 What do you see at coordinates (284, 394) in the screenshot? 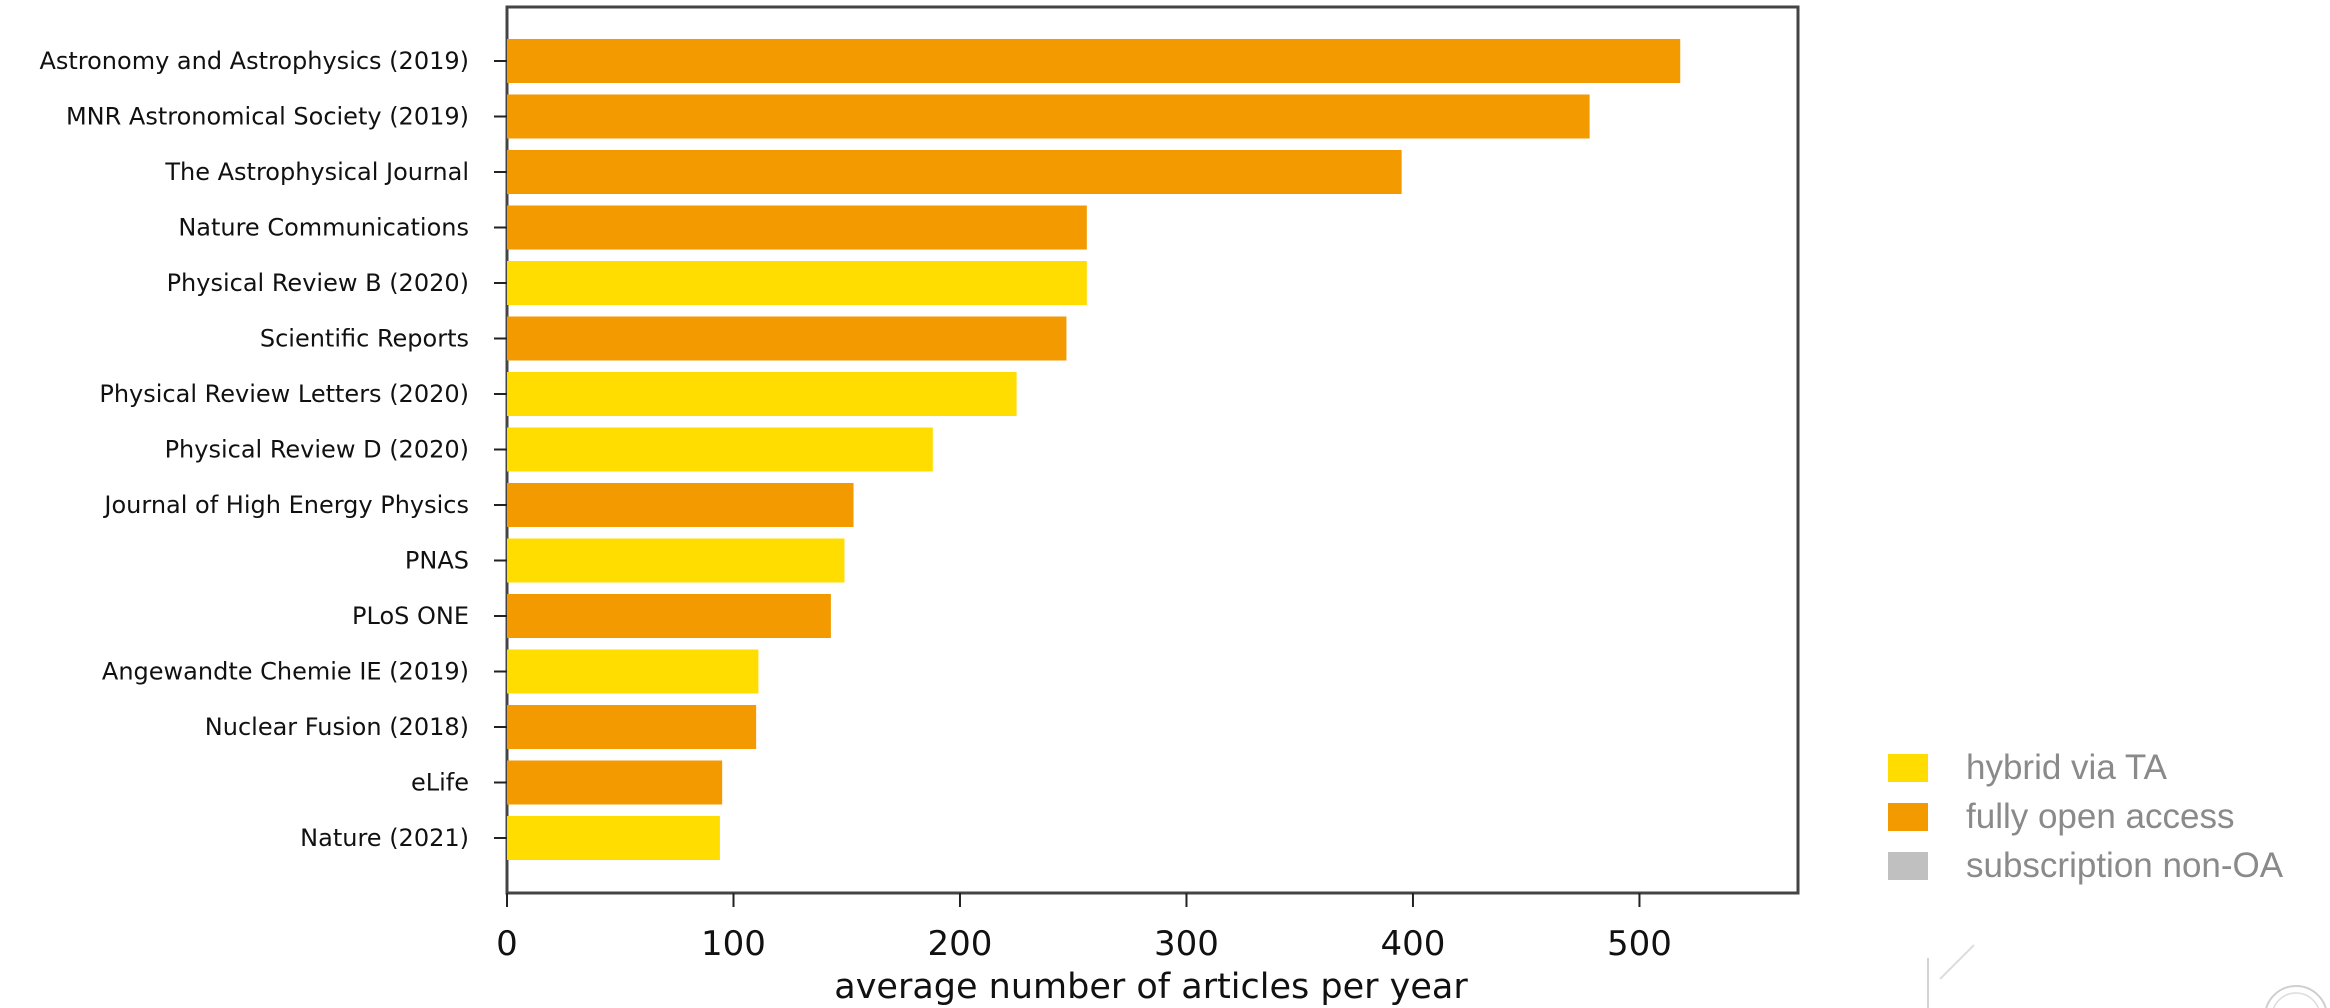
I see `y-tick-label: Physical Review Letters (2020)` at bounding box center [284, 394].